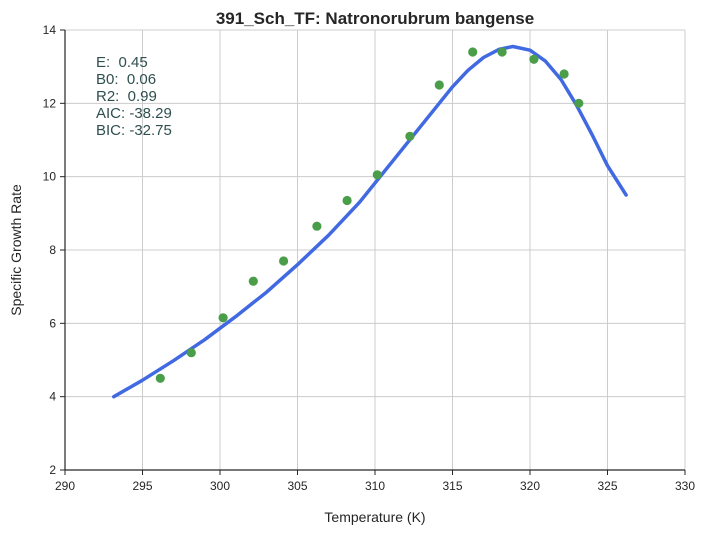  Describe the element at coordinates (126, 96) in the screenshot. I see `stat-r2: R2: 0.99` at that location.